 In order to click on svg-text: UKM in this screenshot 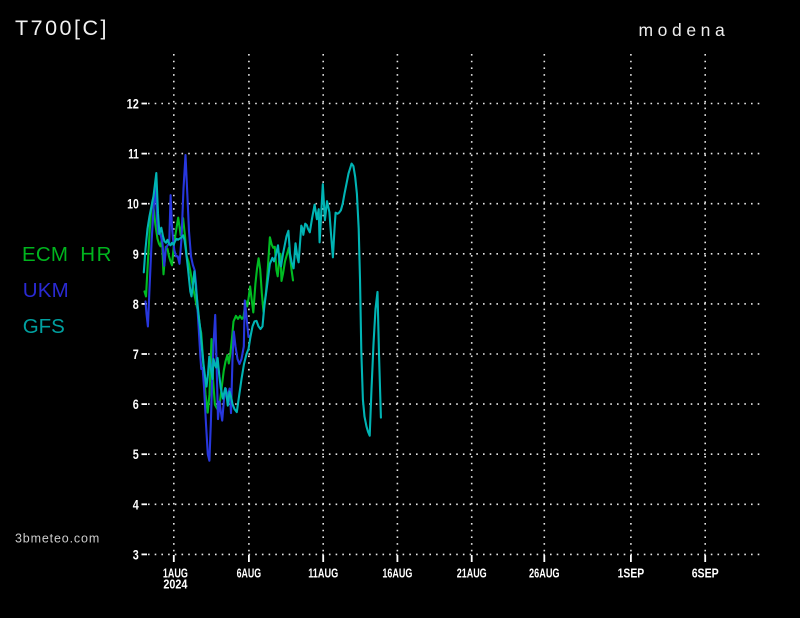, I will do `click(46, 290)`.